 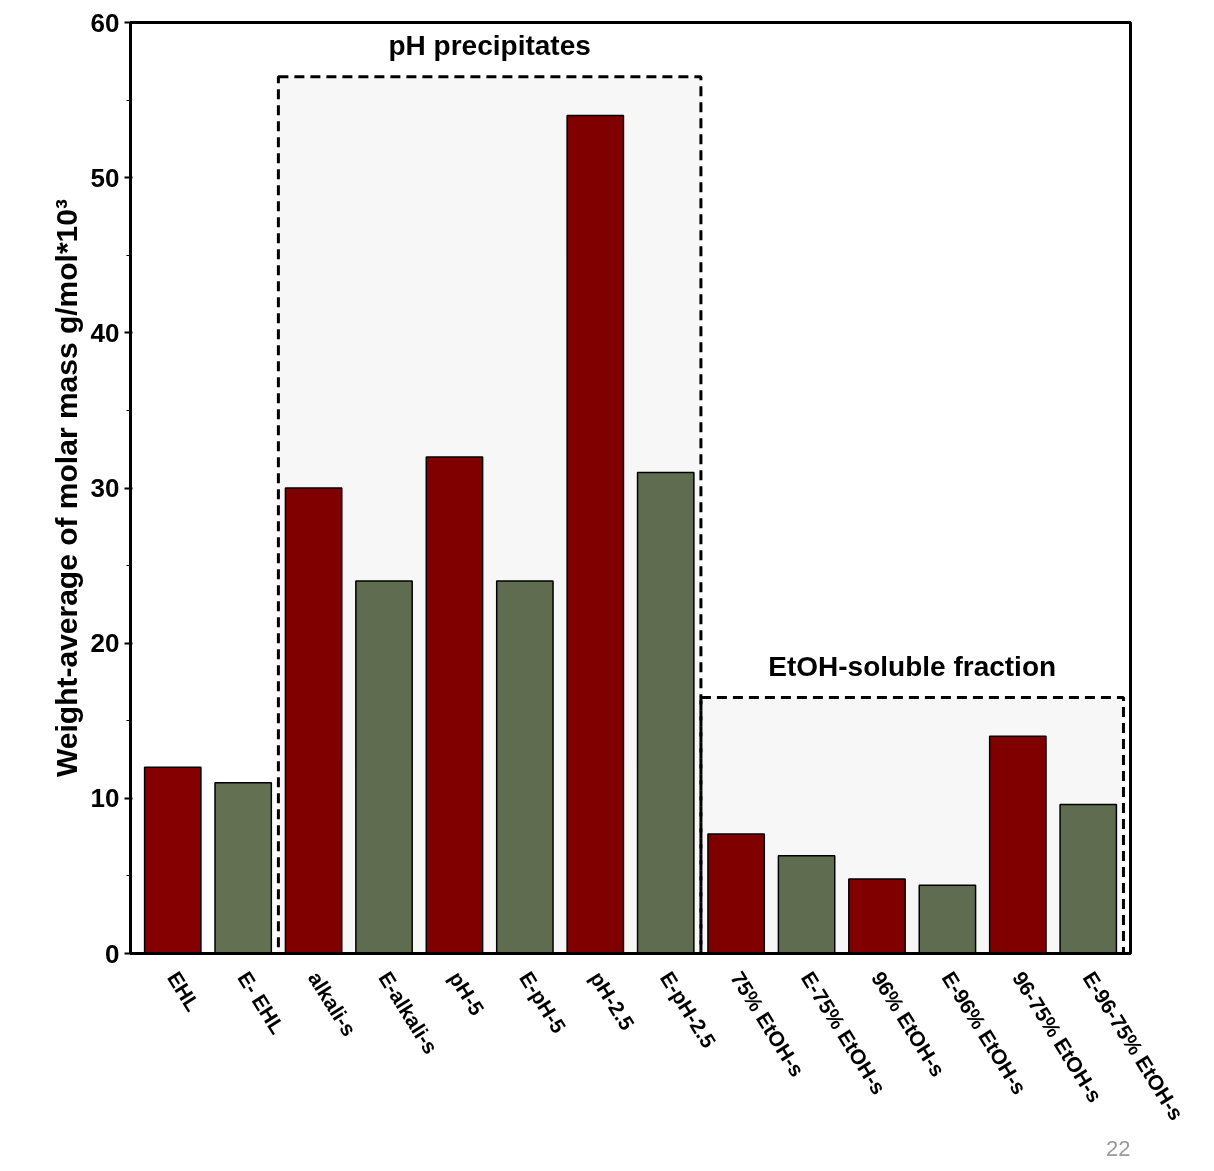 What do you see at coordinates (66, 488) in the screenshot?
I see `y-axis-title: Weight-average of molar mass g/mol*10³` at bounding box center [66, 488].